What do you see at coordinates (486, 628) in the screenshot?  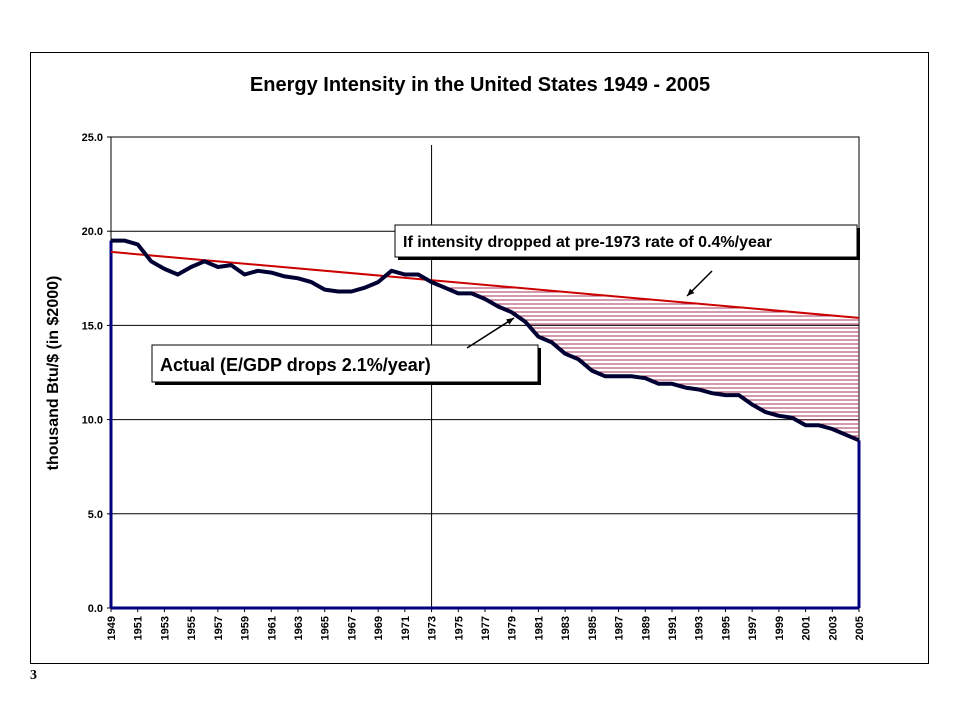 I see `x-tick-label: 1977` at bounding box center [486, 628].